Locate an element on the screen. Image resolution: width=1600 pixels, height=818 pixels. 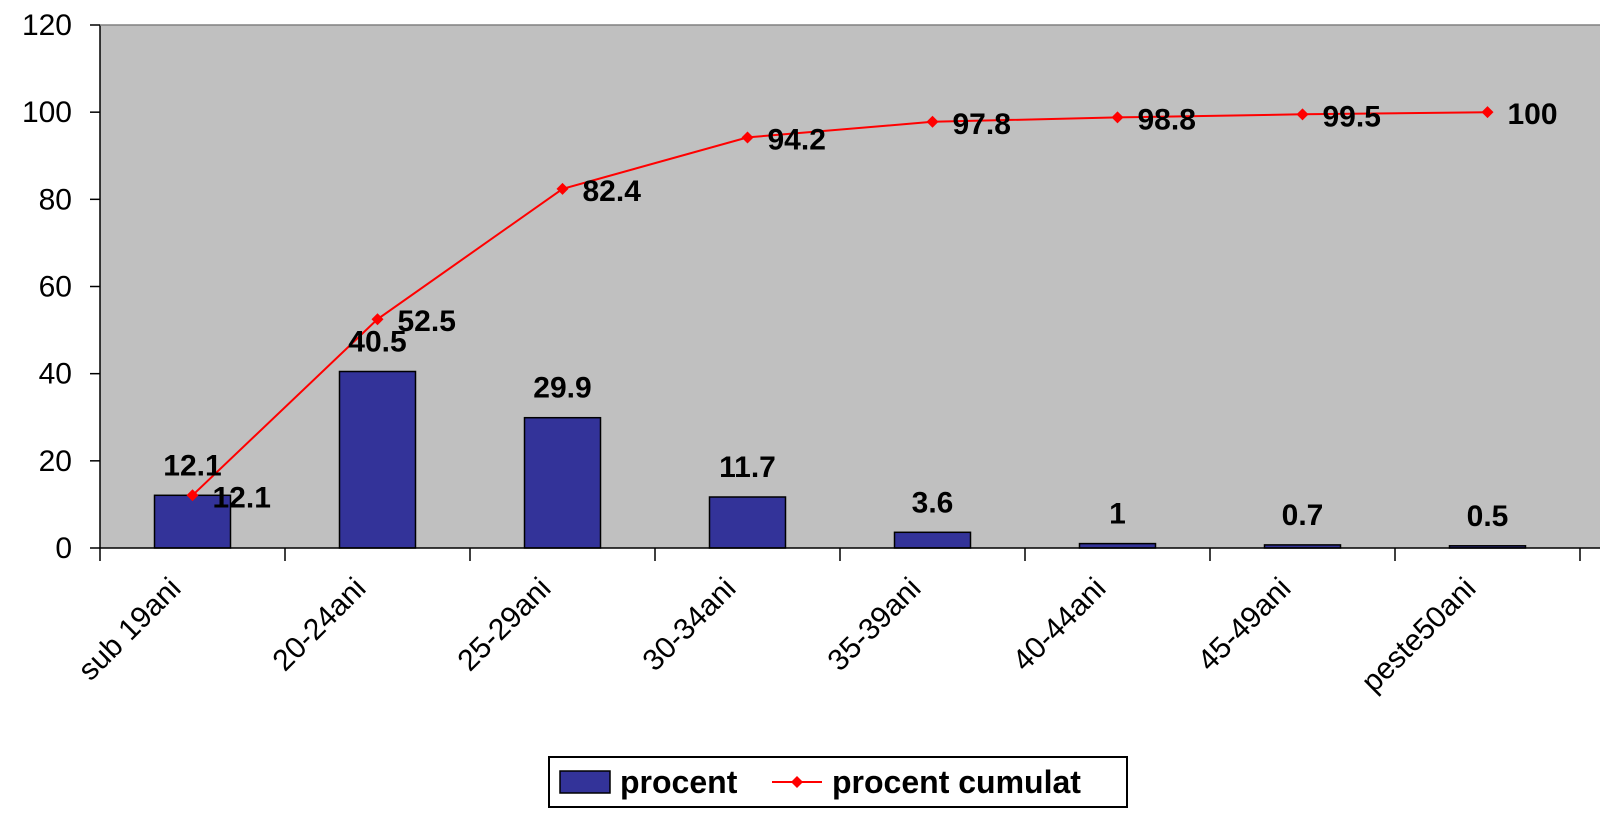
cumulative-value-label: 52.5 is located at coordinates (427, 321).